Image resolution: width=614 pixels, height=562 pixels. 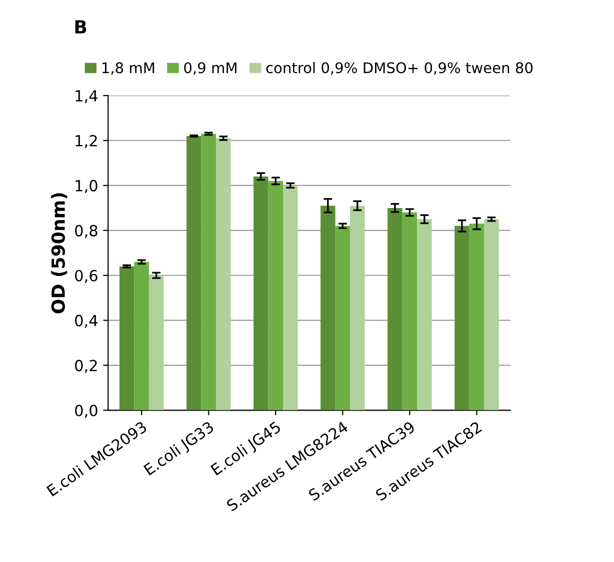 What do you see at coordinates (86, 276) in the screenshot?
I see `y-tick-label: 0,6` at bounding box center [86, 276].